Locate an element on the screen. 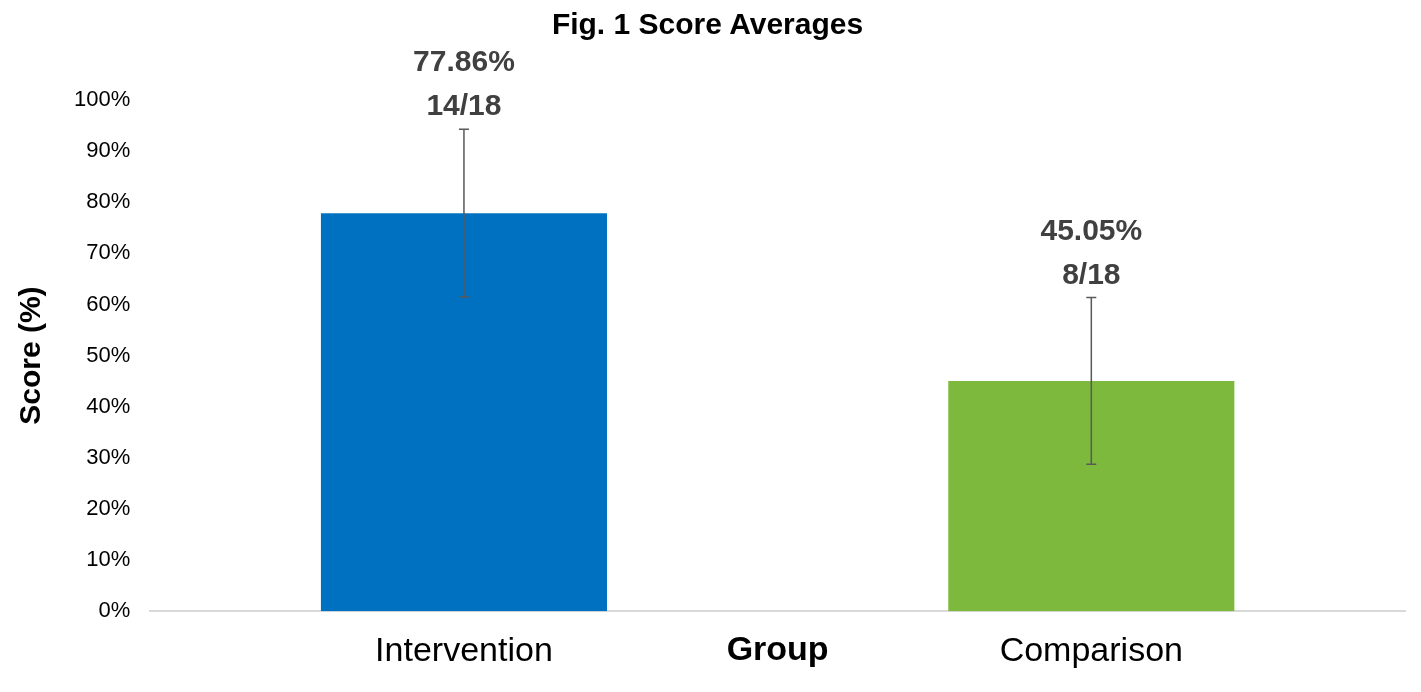 This screenshot has width=1421, height=692. y-tick-label: 40% is located at coordinates (108, 405).